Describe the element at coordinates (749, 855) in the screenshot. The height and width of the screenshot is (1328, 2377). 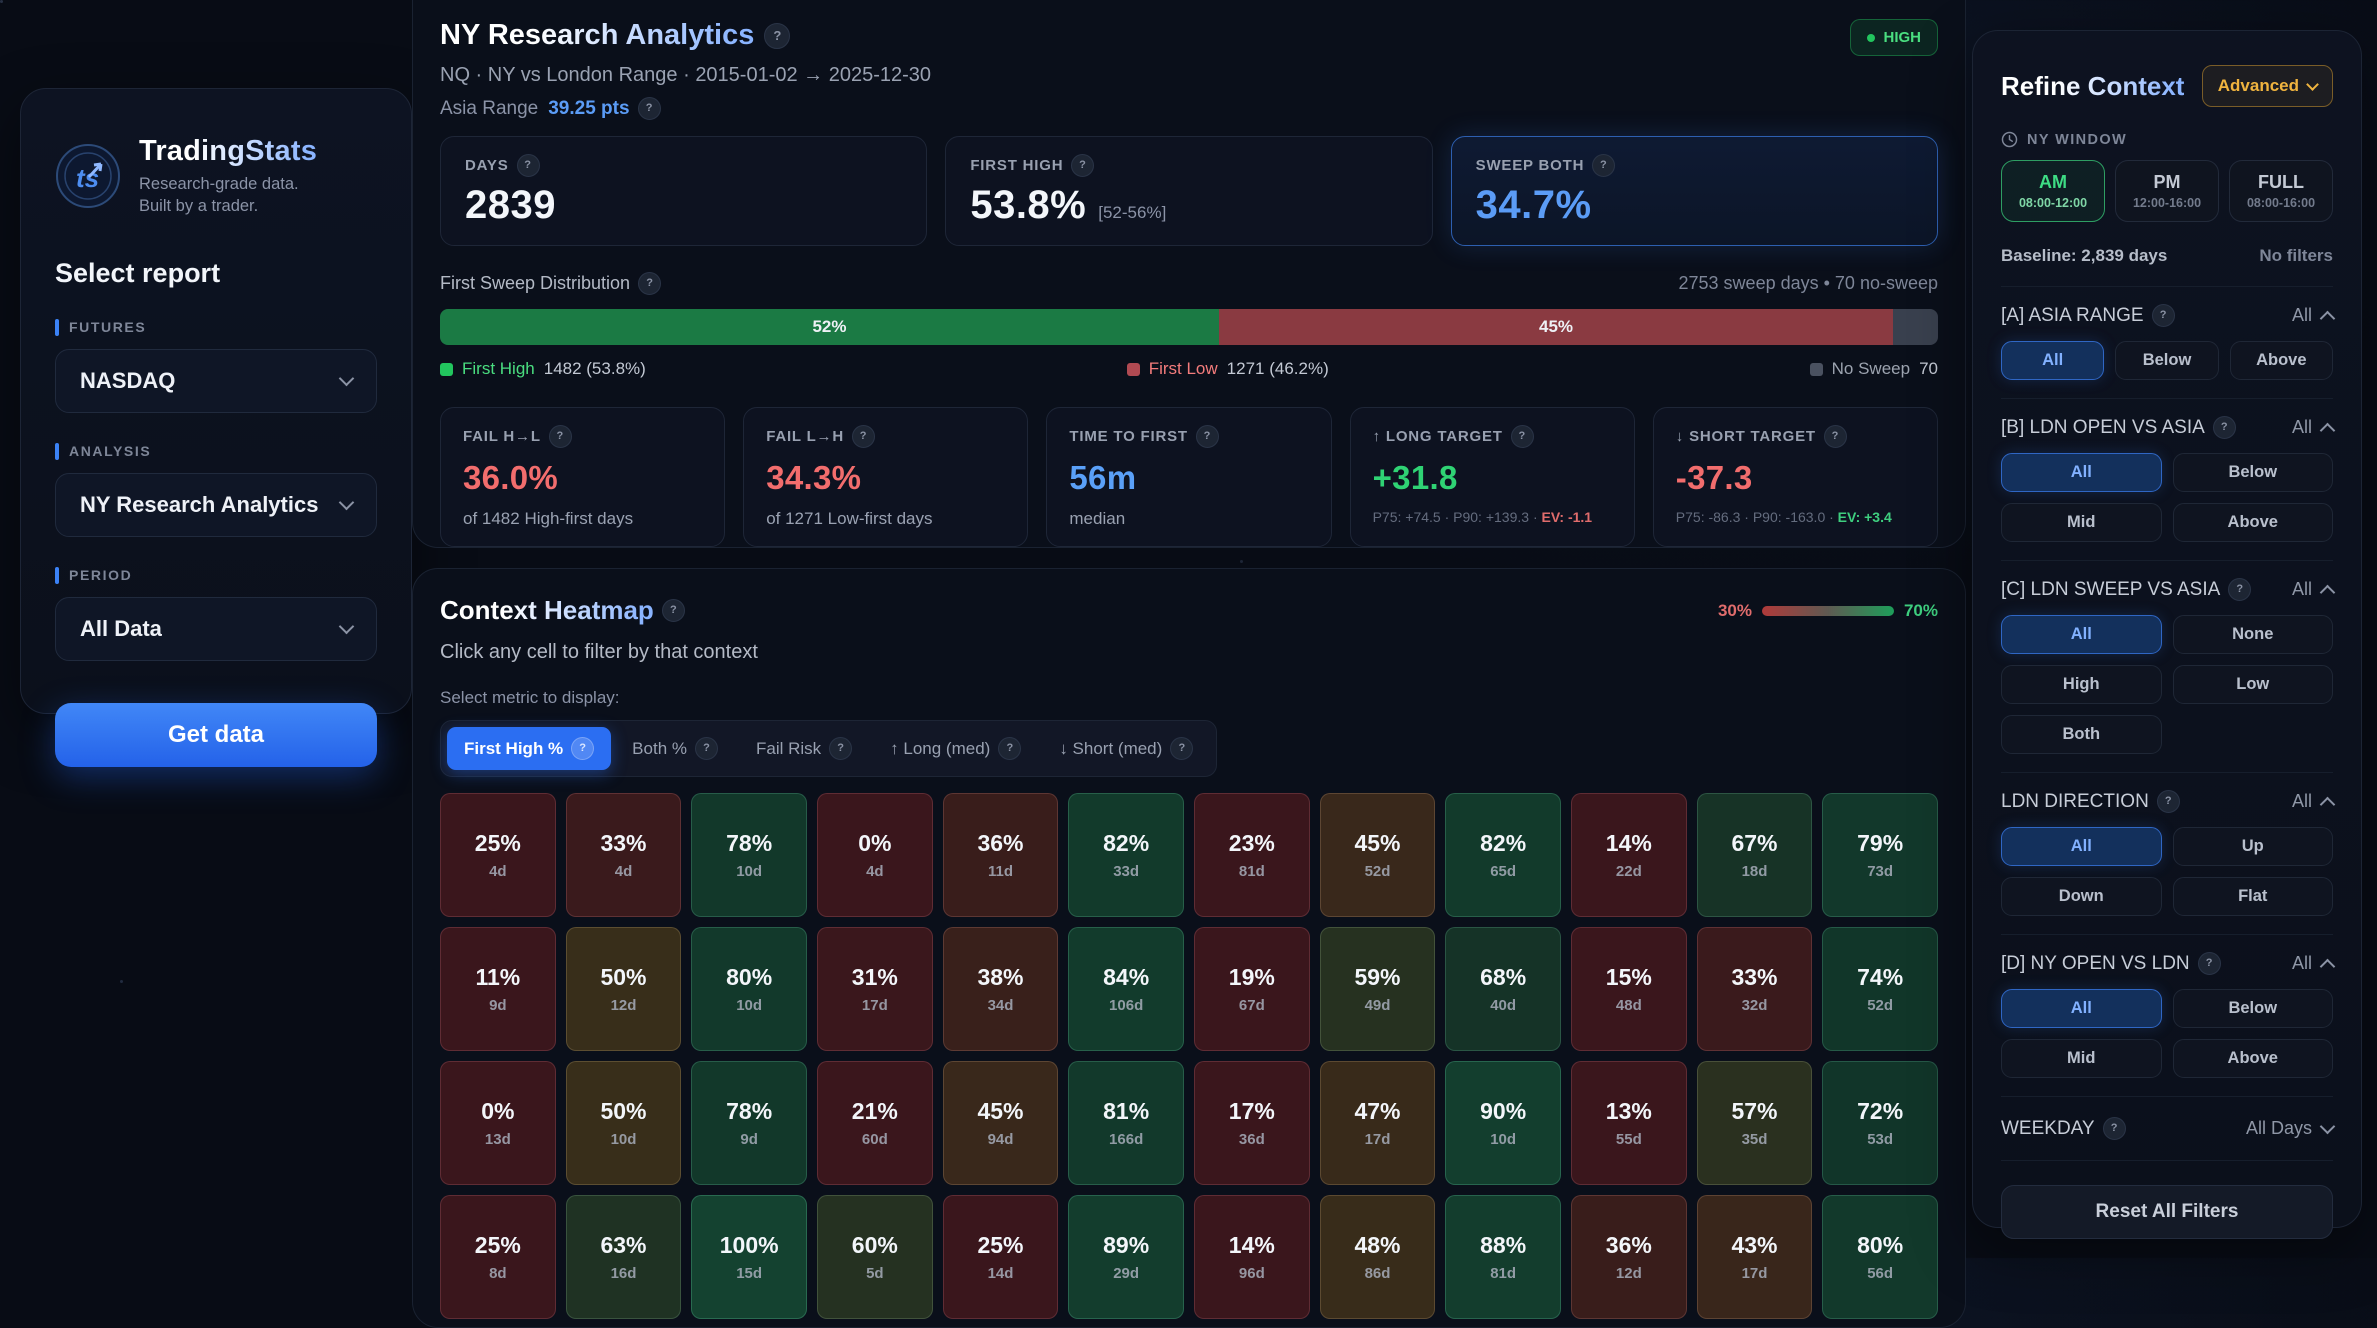
I see `heatmap-cell-r1-c3: 78% 10d` at that location.